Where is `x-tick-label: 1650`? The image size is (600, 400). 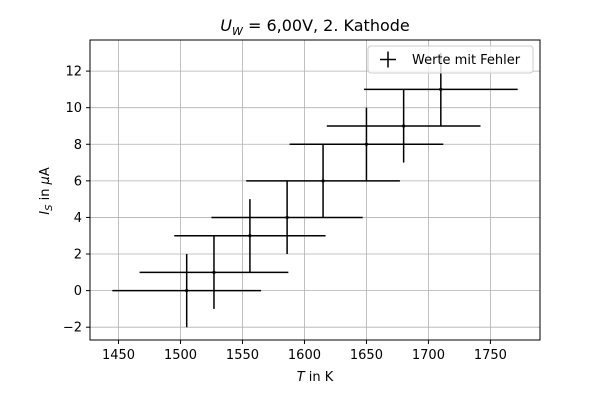
x-tick-label: 1650 is located at coordinates (366, 355).